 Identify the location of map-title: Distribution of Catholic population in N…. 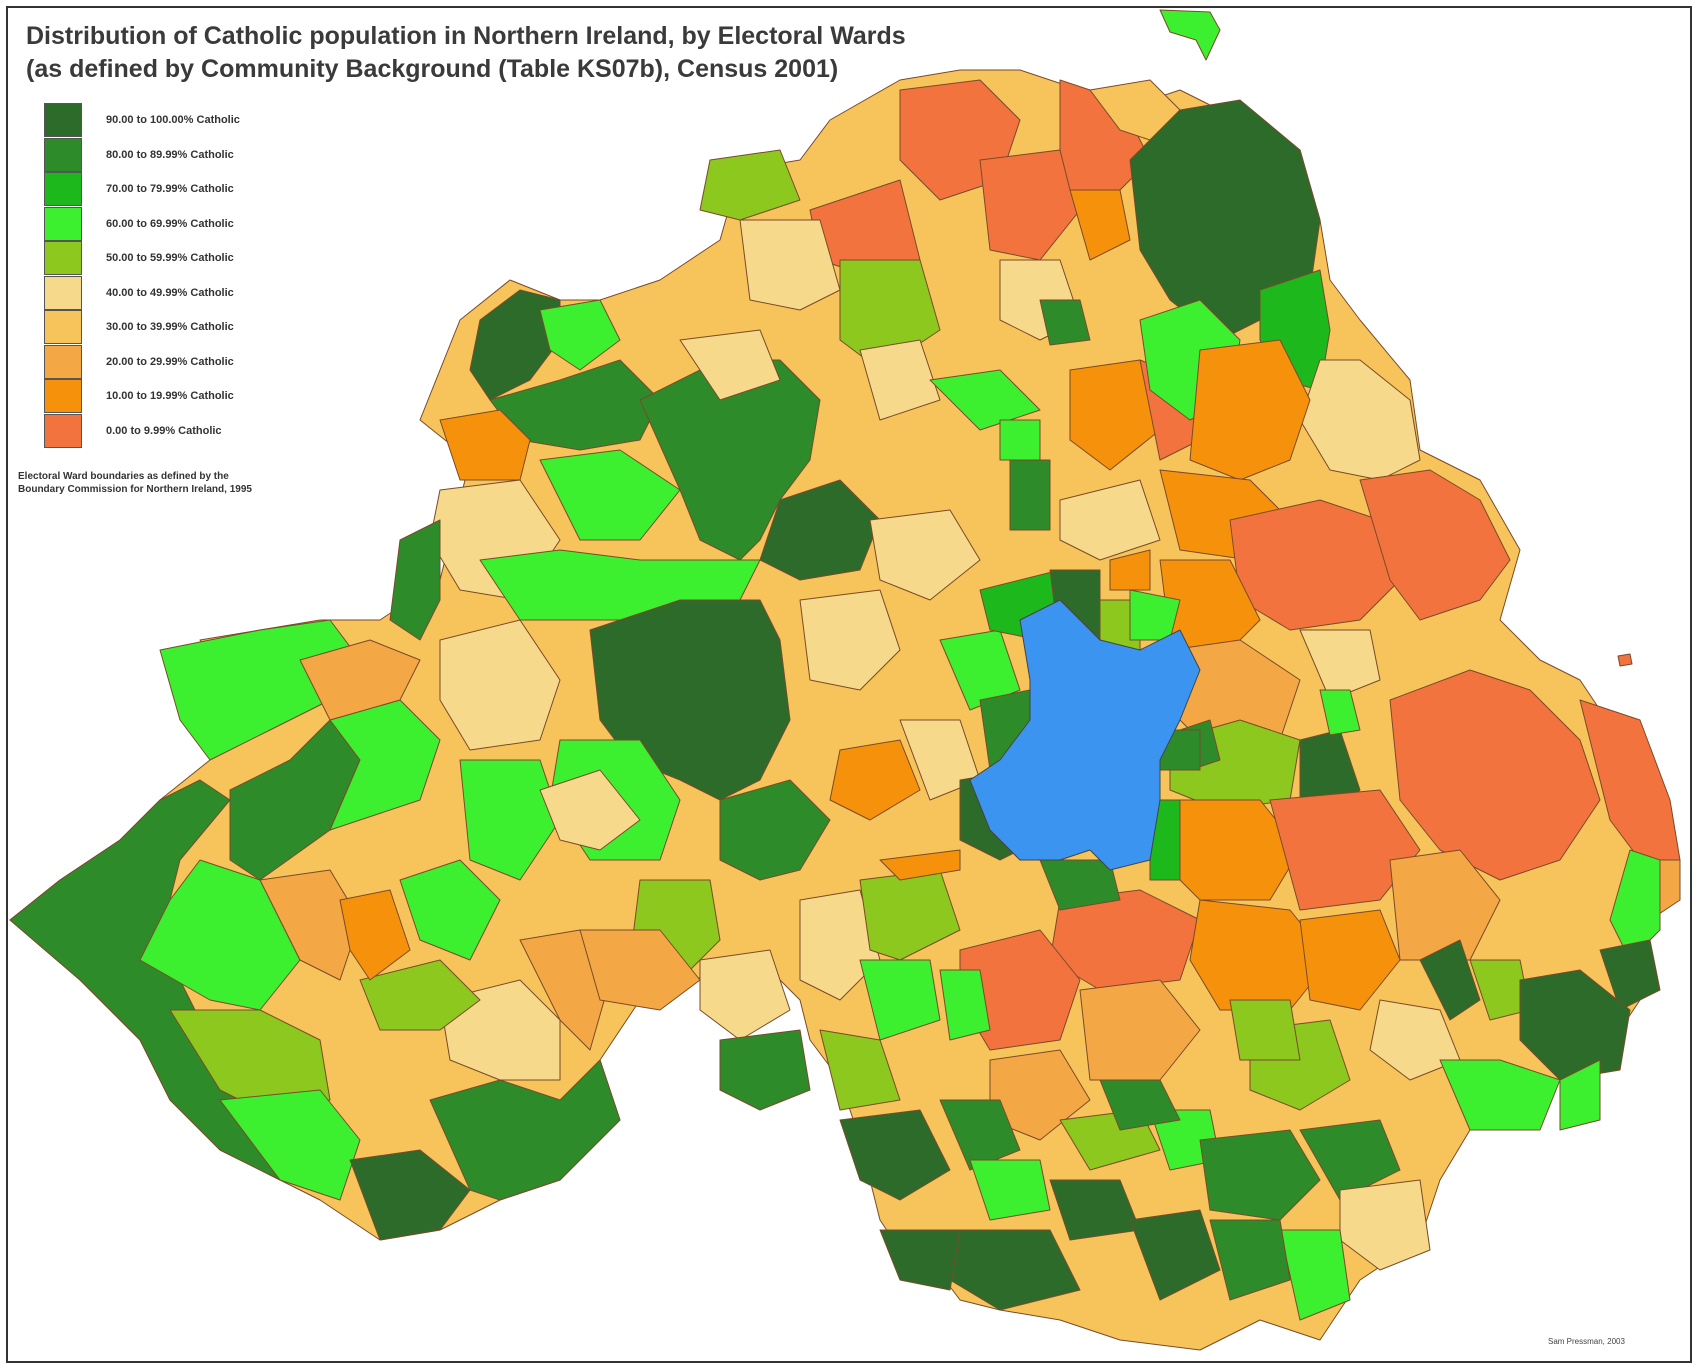
(466, 53).